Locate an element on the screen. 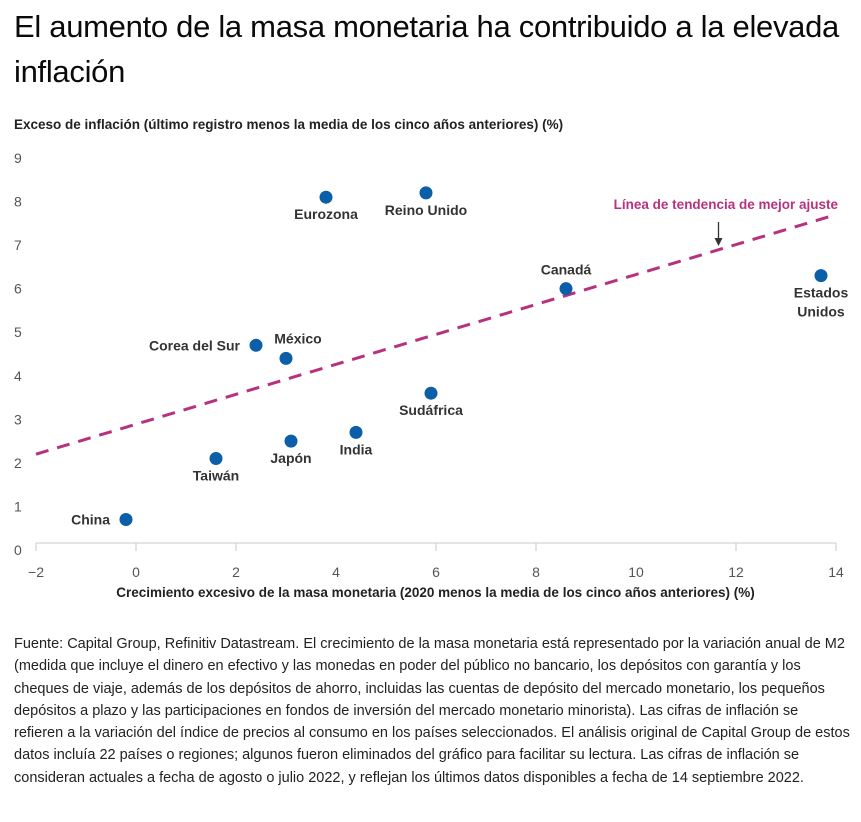 This screenshot has width=861, height=822. point-label: México is located at coordinates (297, 338).